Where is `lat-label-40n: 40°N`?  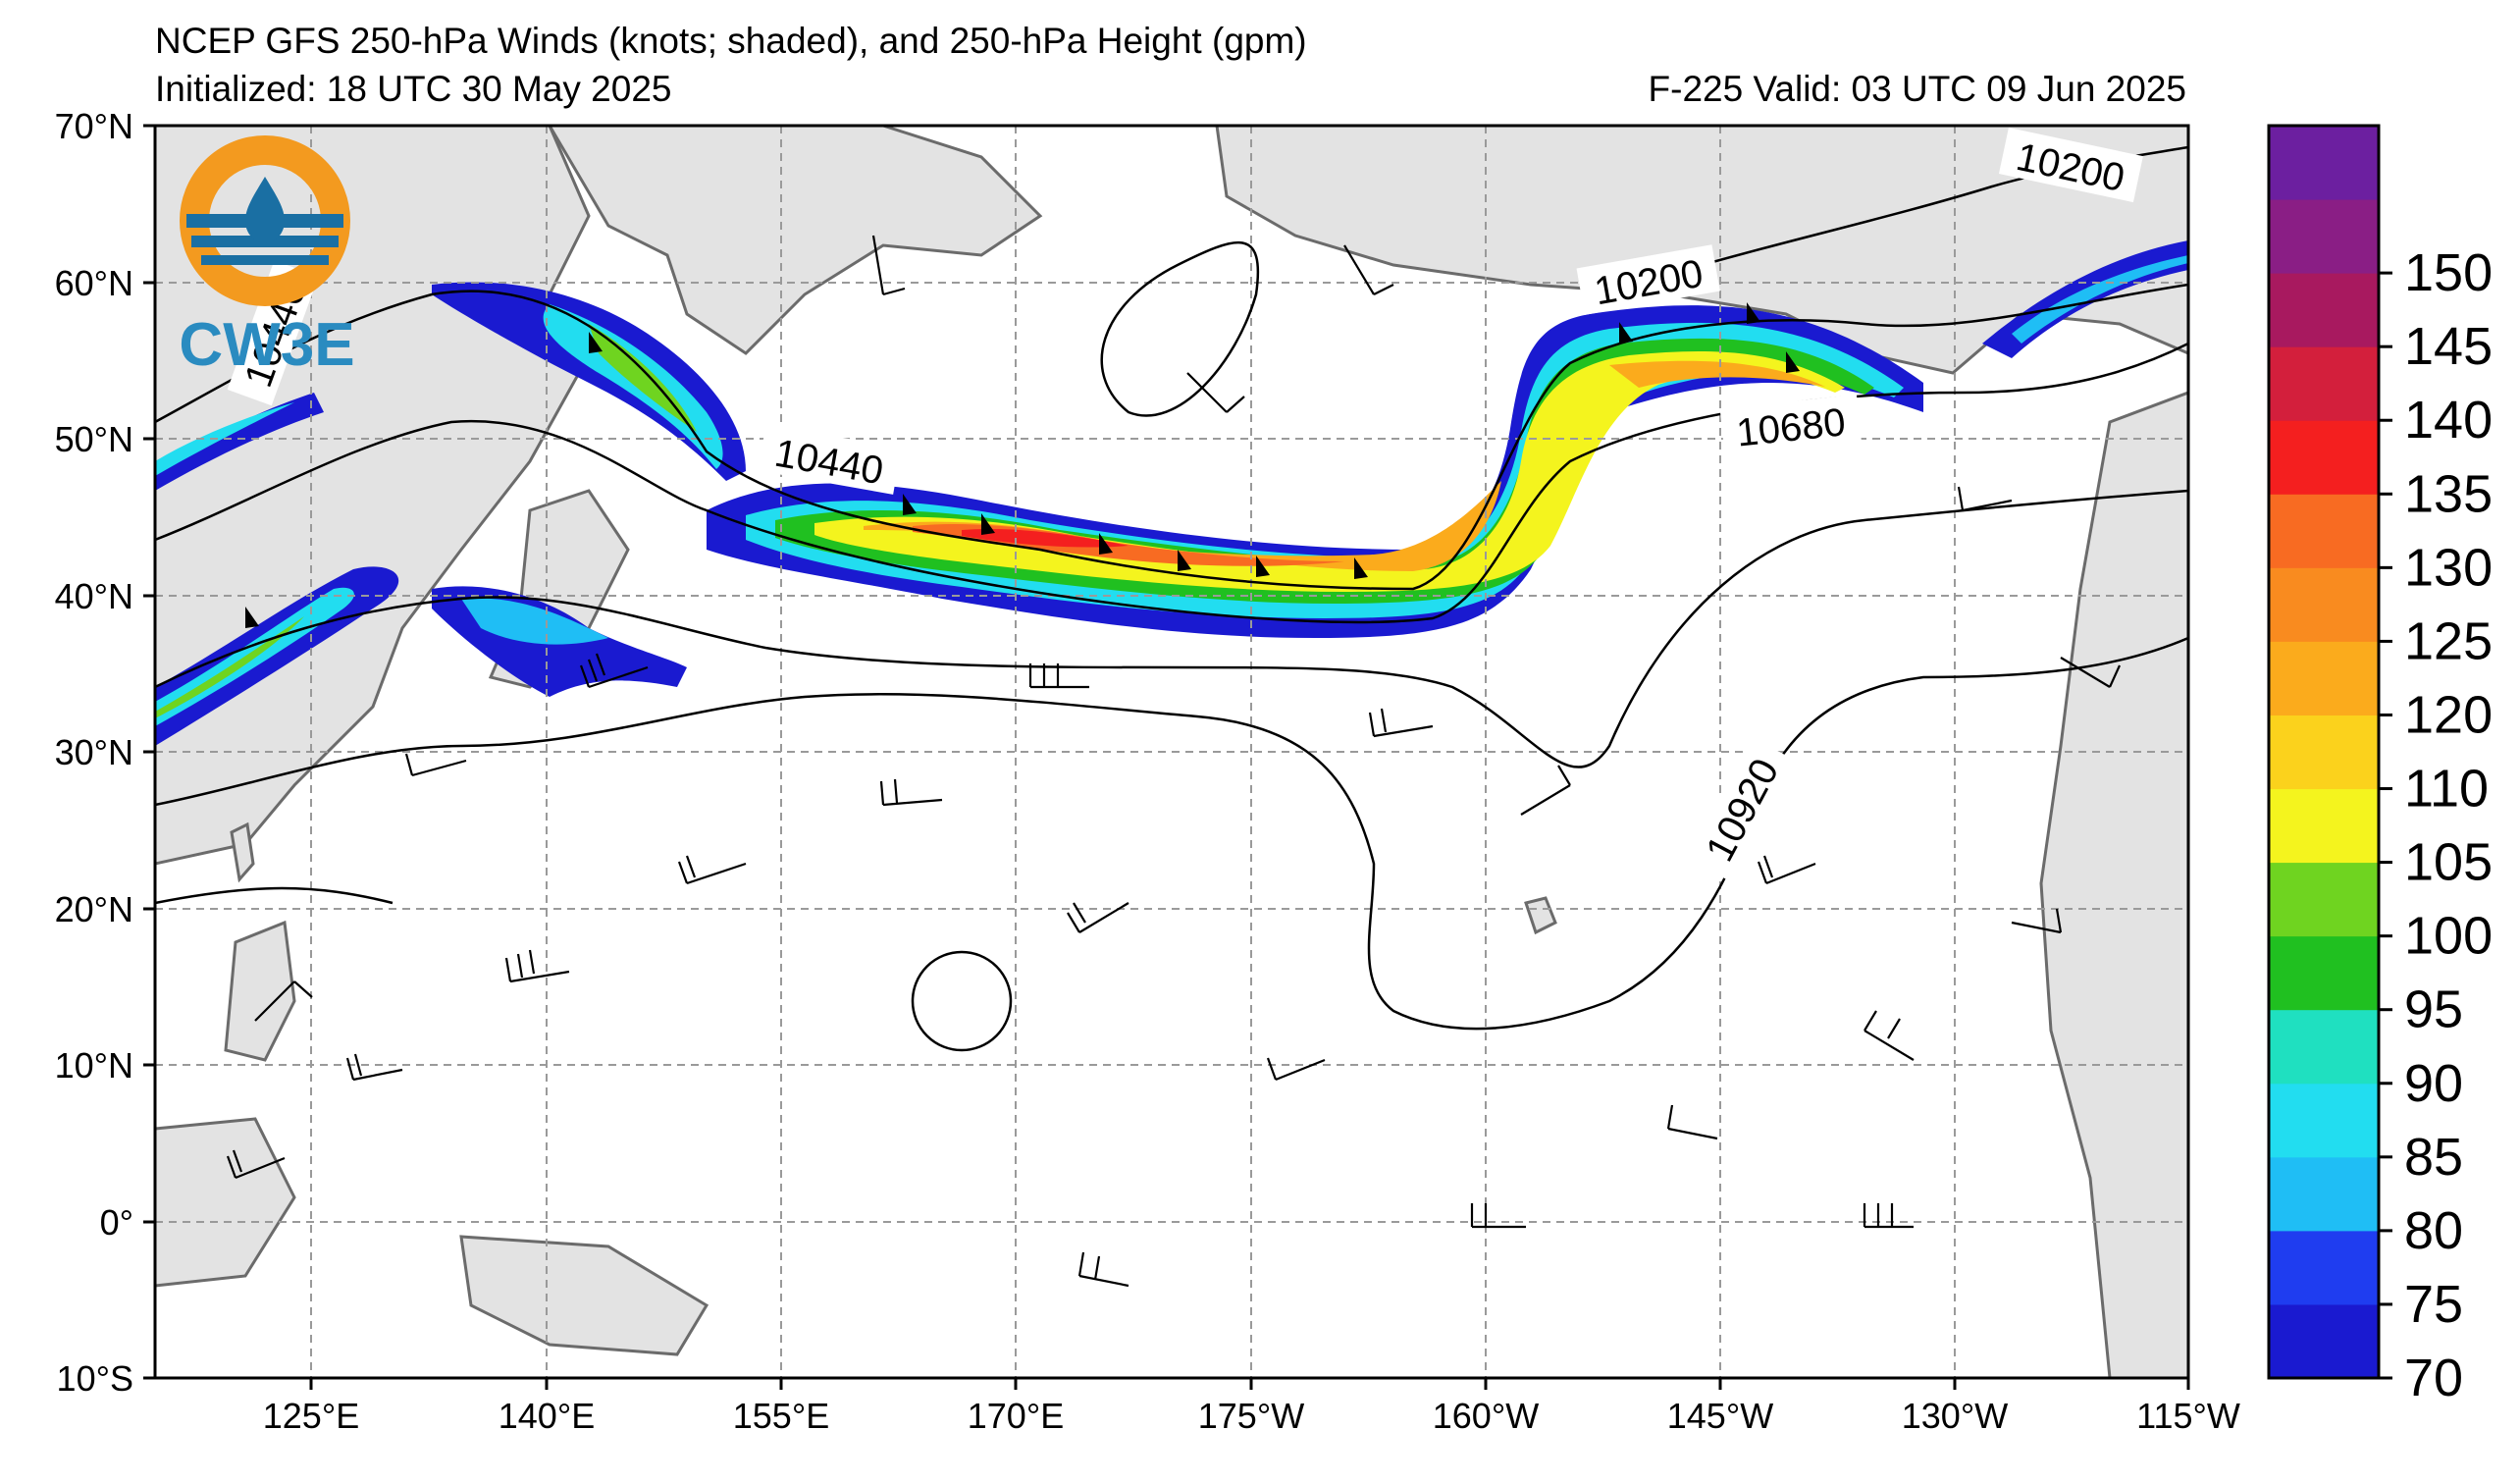 lat-label-40n: 40°N is located at coordinates (94, 596).